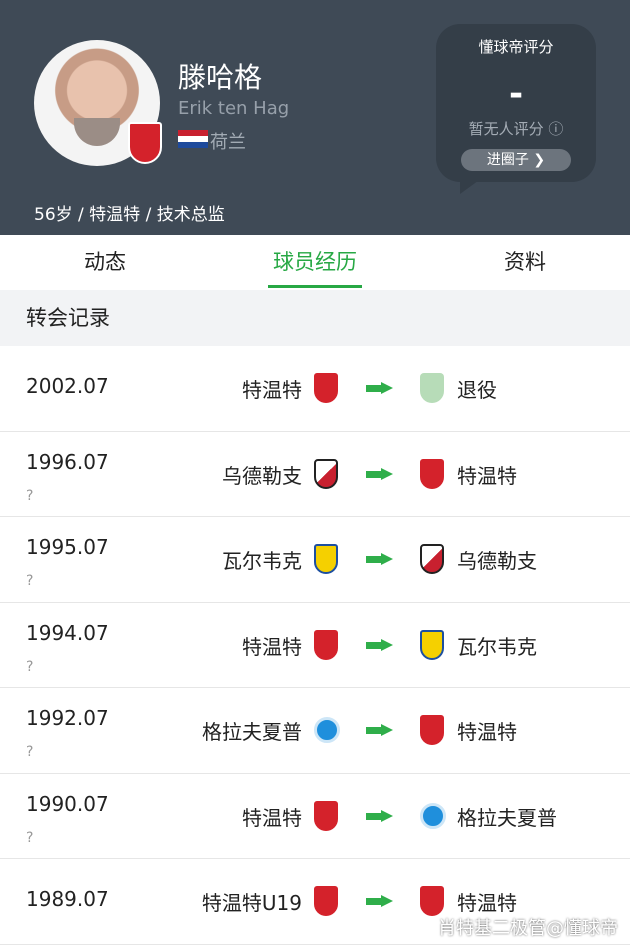 Image resolution: width=630 pixels, height=950 pixels. I want to click on player-name: 滕哈格, so click(220, 77).